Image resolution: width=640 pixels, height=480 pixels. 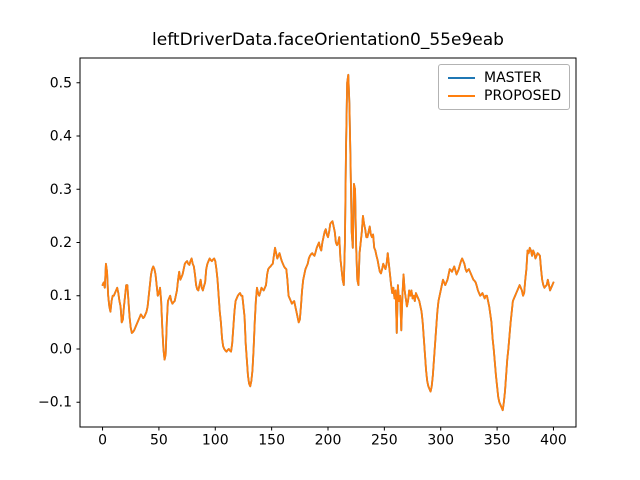 What do you see at coordinates (61, 349) in the screenshot?
I see `y-tick-label: 0.0` at bounding box center [61, 349].